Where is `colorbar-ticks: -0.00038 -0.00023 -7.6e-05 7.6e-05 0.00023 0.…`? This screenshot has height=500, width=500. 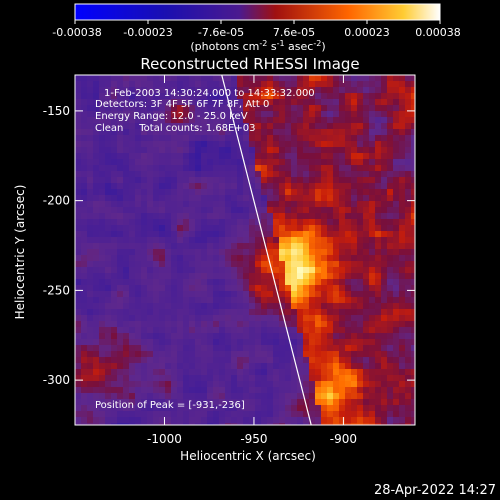 colorbar-ticks: -0.00038 -0.00023 -7.6e-05 7.6e-05 0.00023 0.… is located at coordinates (256, 29).